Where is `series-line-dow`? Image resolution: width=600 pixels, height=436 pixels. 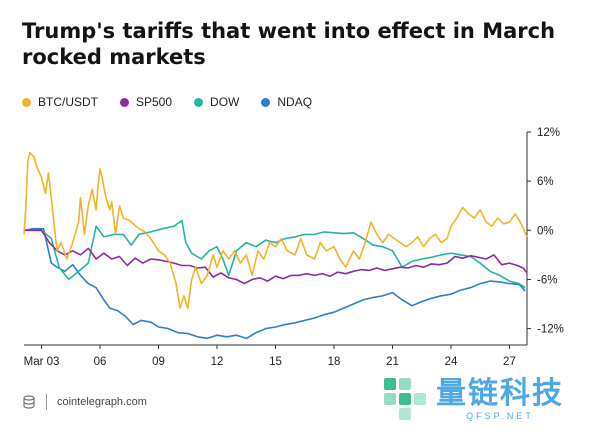
series-line-dow is located at coordinates (275, 254).